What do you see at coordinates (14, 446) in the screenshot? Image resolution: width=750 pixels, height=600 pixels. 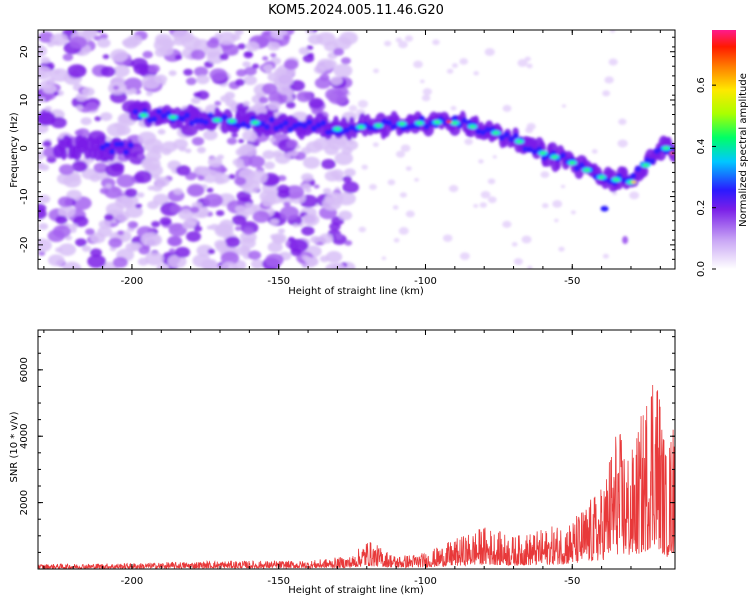 I see `snr-y-axis-label: SNR (10 * v/v)` at bounding box center [14, 446].